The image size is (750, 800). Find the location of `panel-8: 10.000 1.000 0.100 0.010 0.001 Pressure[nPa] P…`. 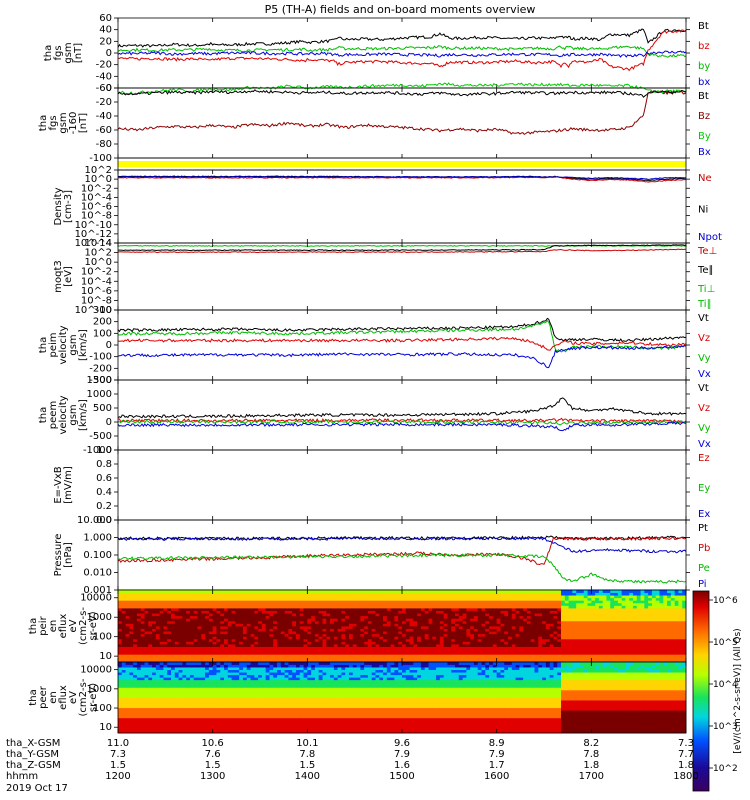

panel-8: 10.000 1.000 0.100 0.010 0.001 Pressure[nPa] P… is located at coordinates (381, 555).